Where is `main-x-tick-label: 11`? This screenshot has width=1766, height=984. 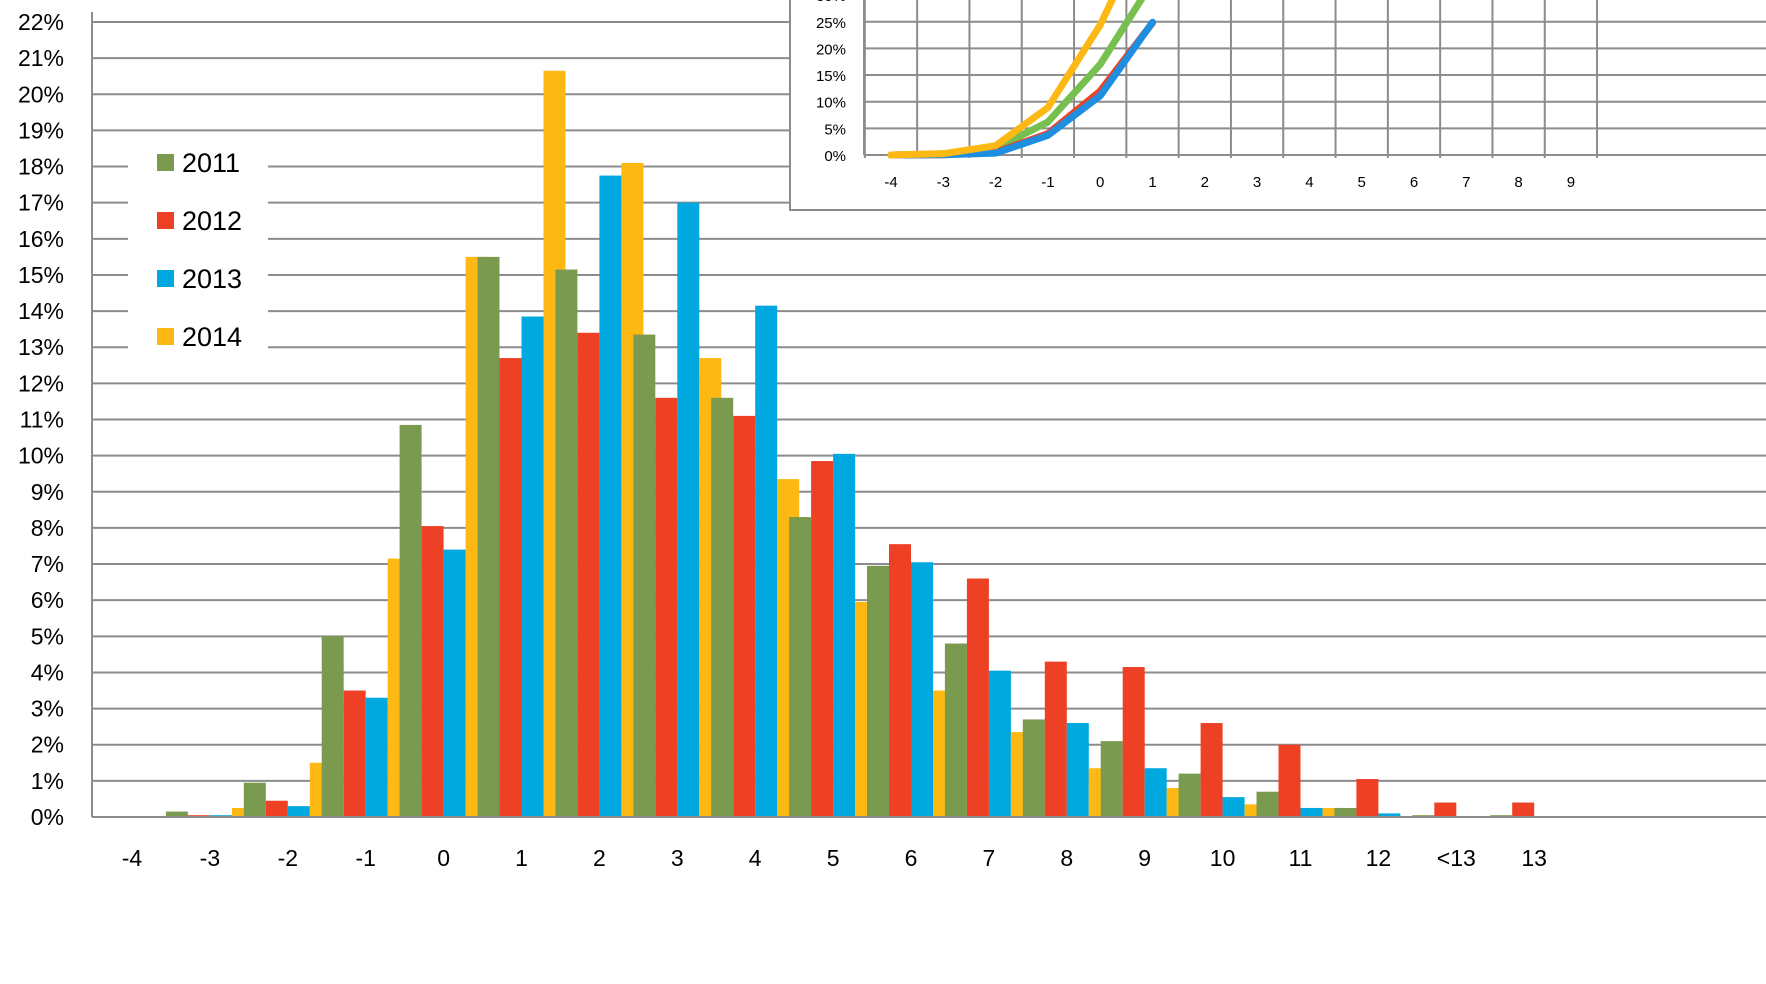
main-x-tick-label: 11 is located at coordinates (1301, 858).